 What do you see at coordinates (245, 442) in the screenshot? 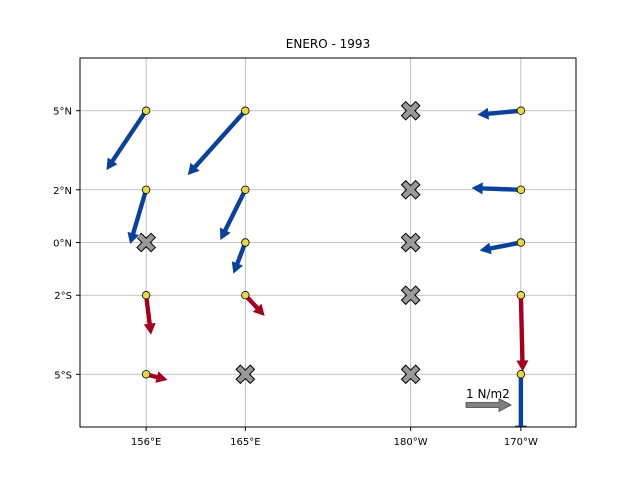
I see `x-tick-label: 165°E` at bounding box center [245, 442].